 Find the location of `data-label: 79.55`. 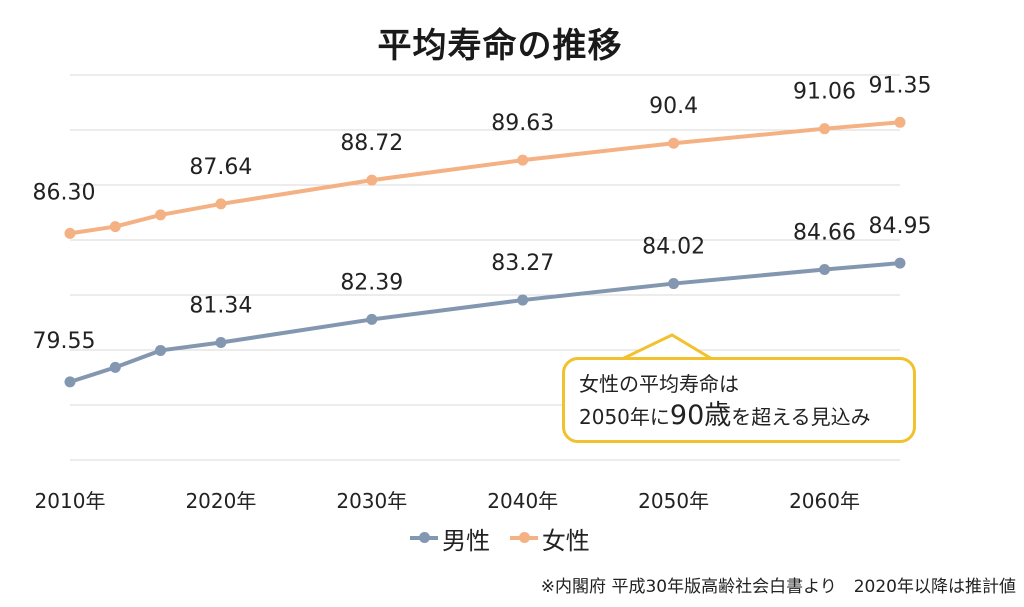

data-label: 79.55 is located at coordinates (64, 341).